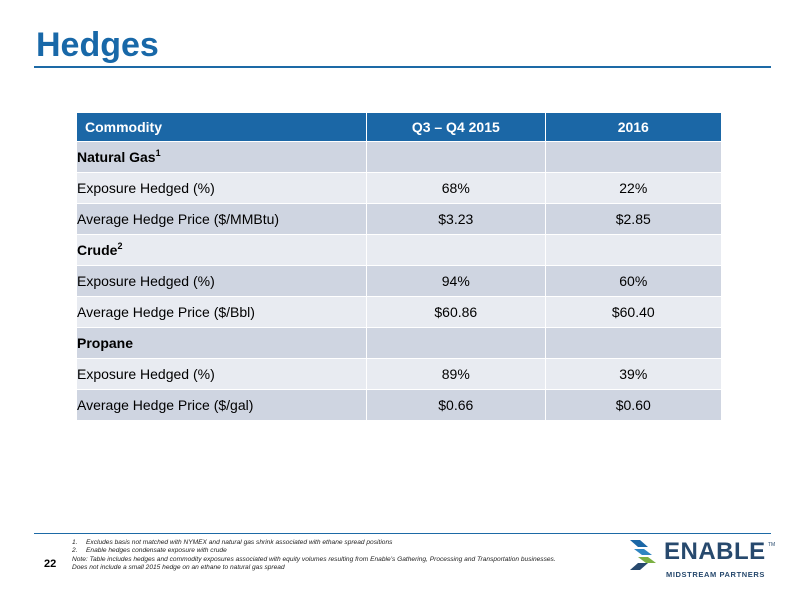 The width and height of the screenshot is (800, 600). Describe the element at coordinates (75, 542) in the screenshot. I see `footnote-number: 1.` at that location.